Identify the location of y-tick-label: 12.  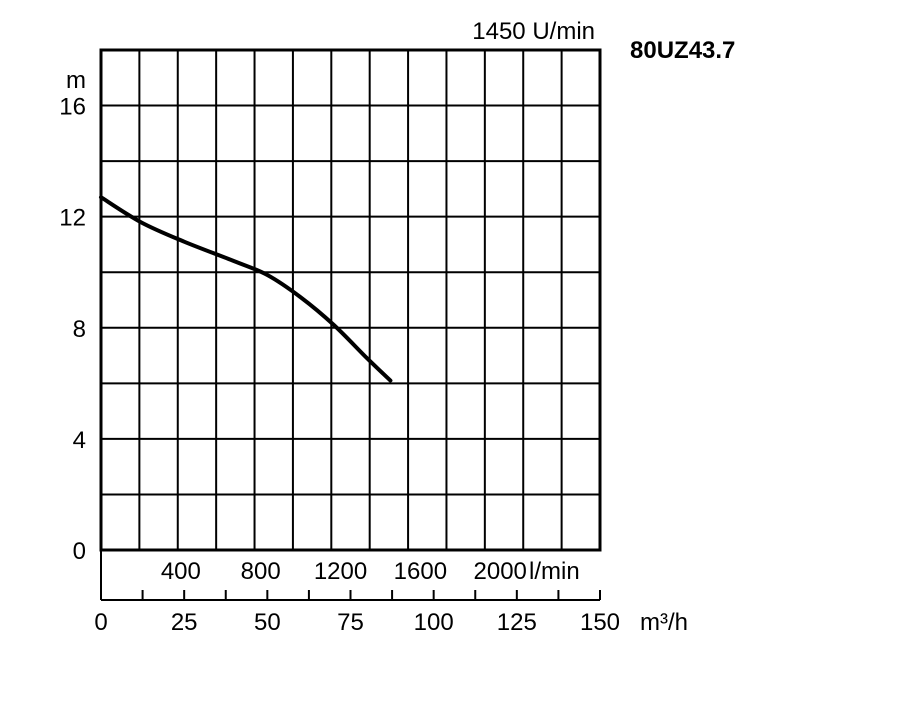
(72, 218).